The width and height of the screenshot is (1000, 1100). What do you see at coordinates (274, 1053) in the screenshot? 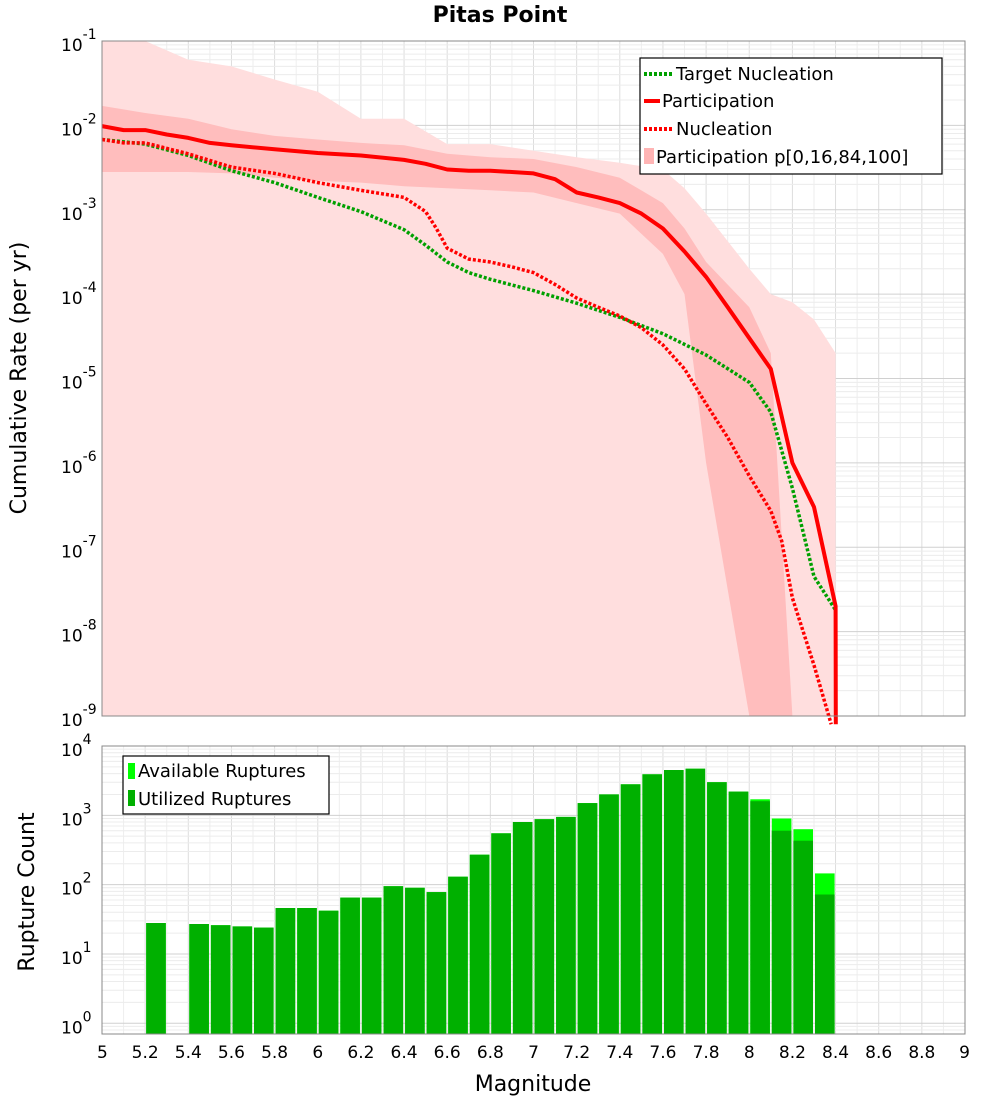
I see `x-tick-label: 5.8` at bounding box center [274, 1053].